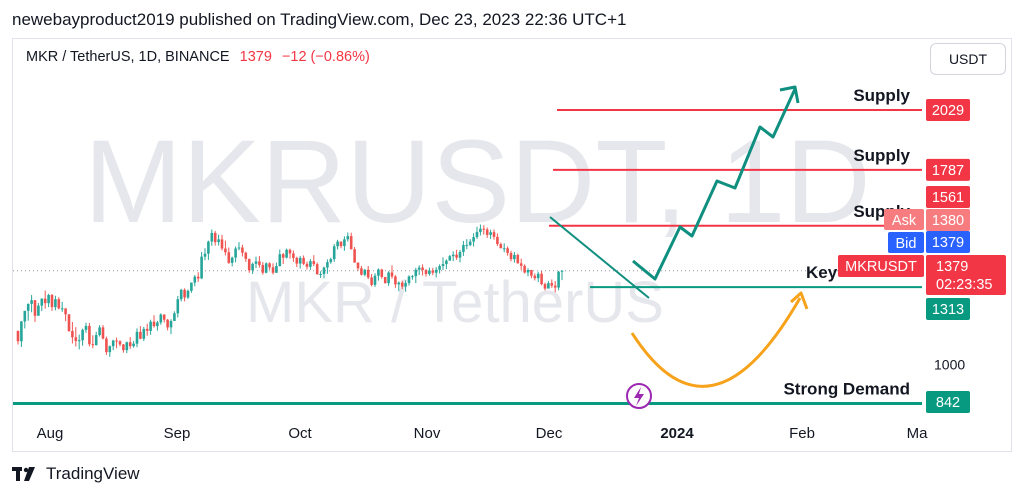  I want to click on x-tick-label: Nov, so click(427, 433).